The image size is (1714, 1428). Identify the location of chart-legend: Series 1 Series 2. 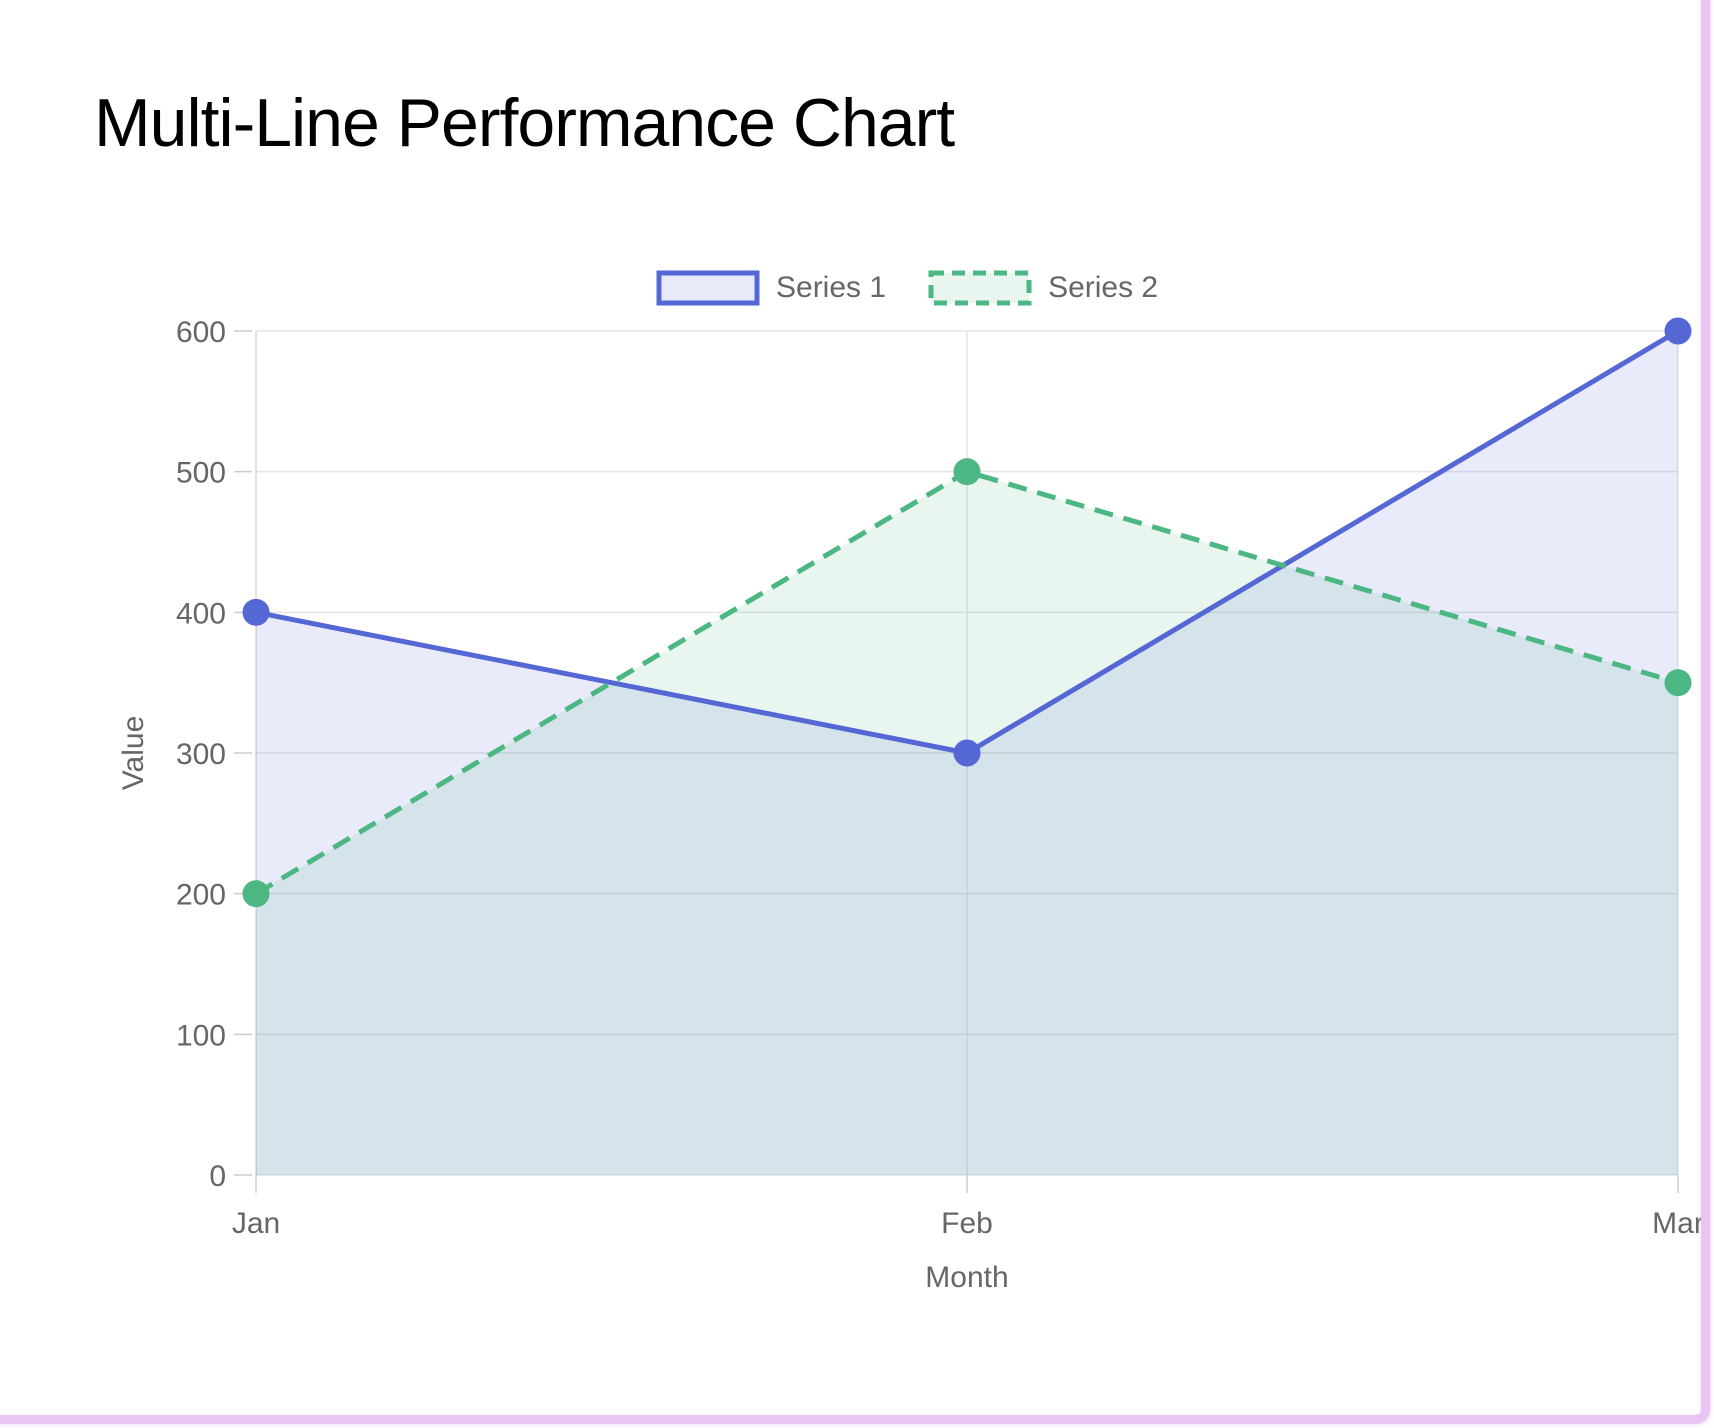
(907, 288).